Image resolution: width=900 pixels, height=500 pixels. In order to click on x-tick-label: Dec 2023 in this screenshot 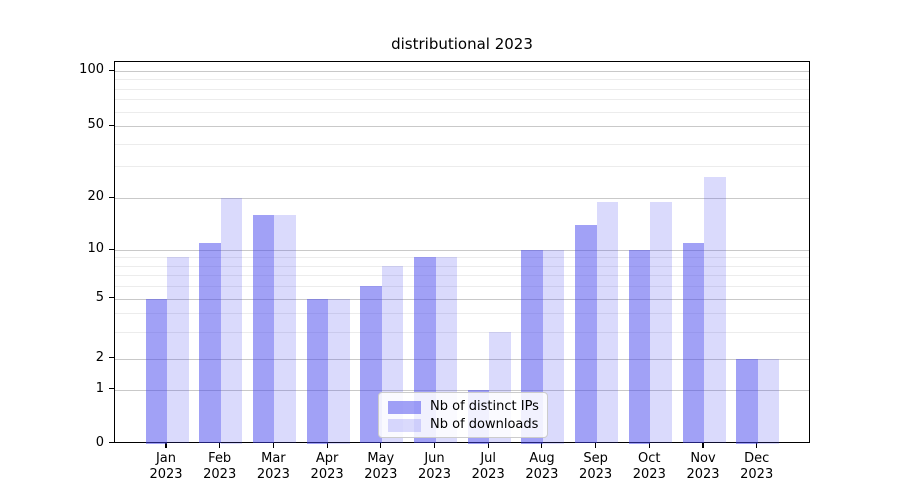, I will do `click(757, 466)`.